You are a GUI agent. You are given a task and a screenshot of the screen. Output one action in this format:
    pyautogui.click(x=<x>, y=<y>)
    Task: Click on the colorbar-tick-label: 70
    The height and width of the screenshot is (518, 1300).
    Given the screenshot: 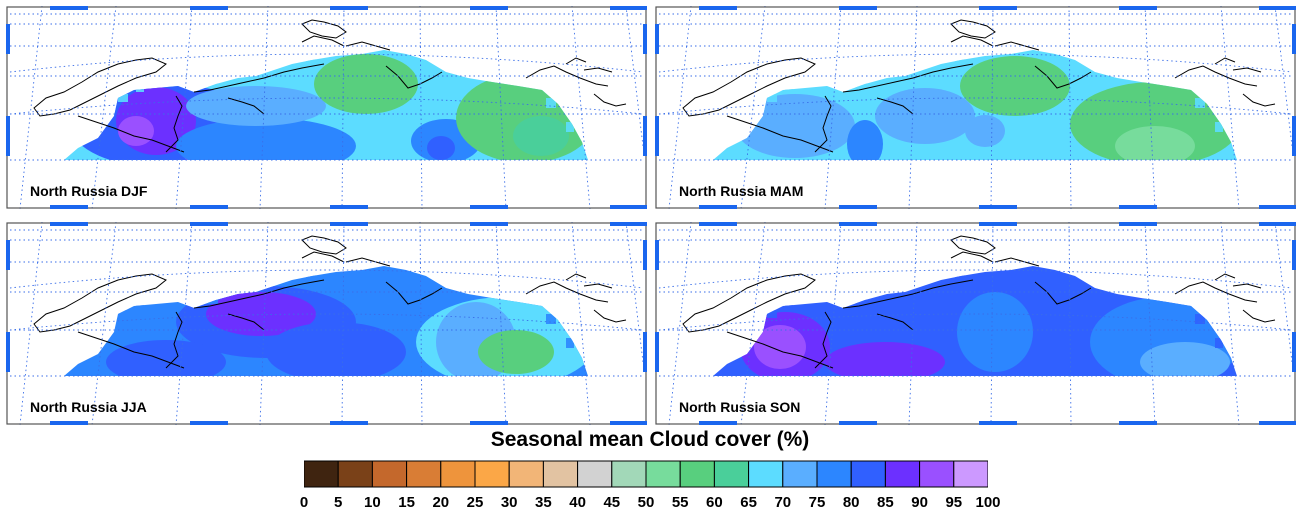 What is the action you would take?
    pyautogui.click(x=783, y=502)
    